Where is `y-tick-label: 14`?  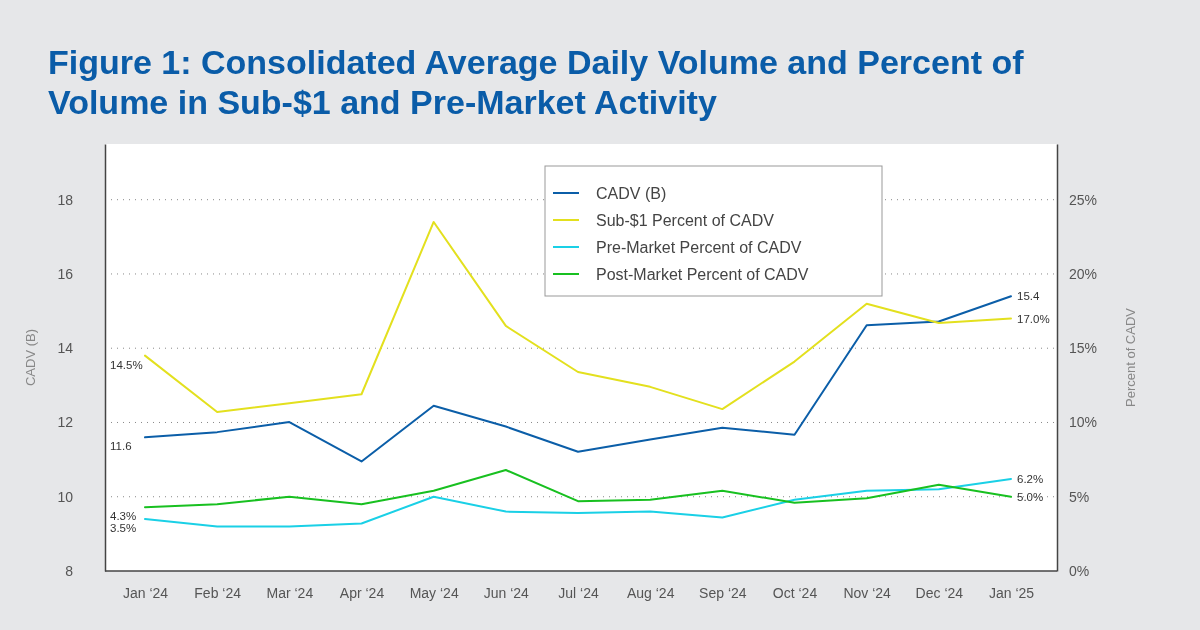 y-tick-label: 14 is located at coordinates (65, 348).